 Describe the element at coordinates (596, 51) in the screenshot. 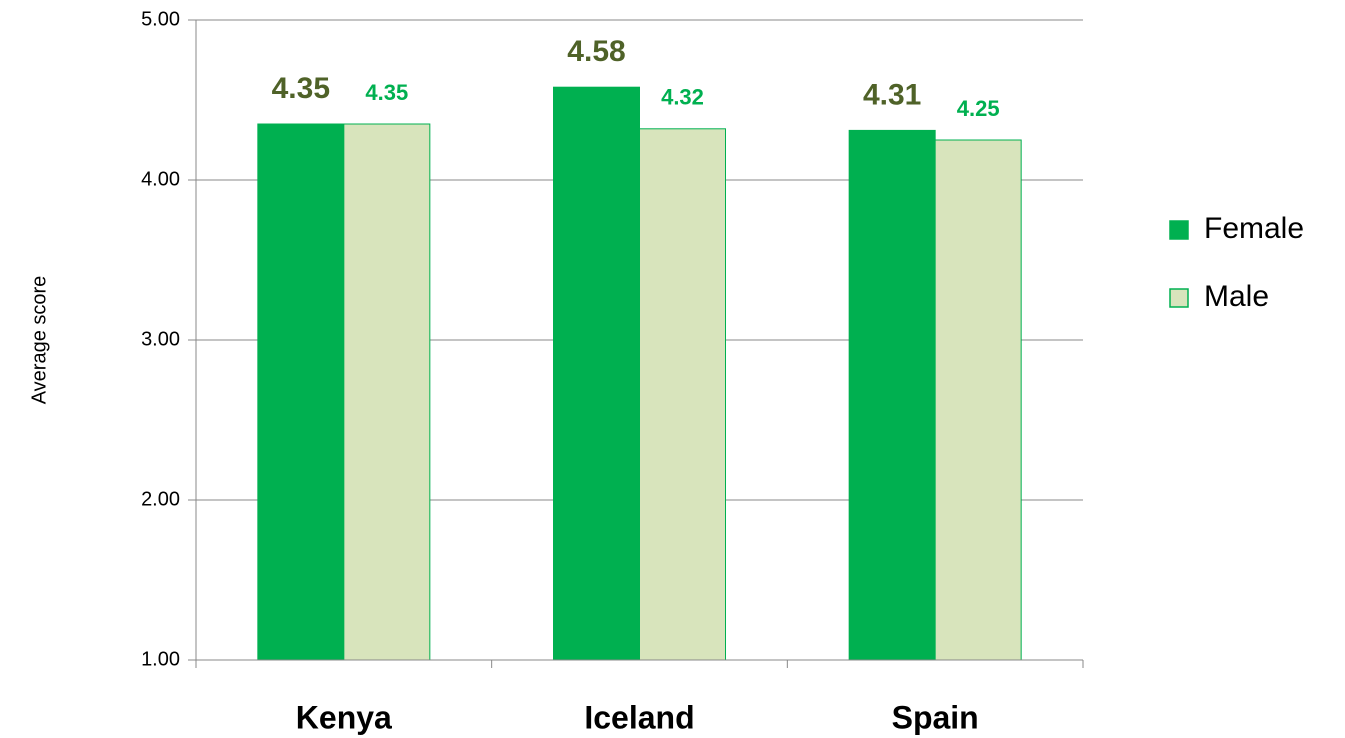

I see `data-label: 4.58` at that location.